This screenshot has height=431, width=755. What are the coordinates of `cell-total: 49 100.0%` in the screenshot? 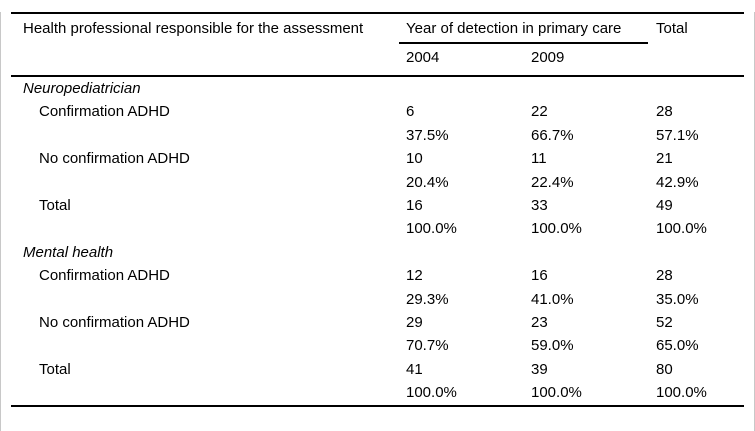 It's located at (700, 217).